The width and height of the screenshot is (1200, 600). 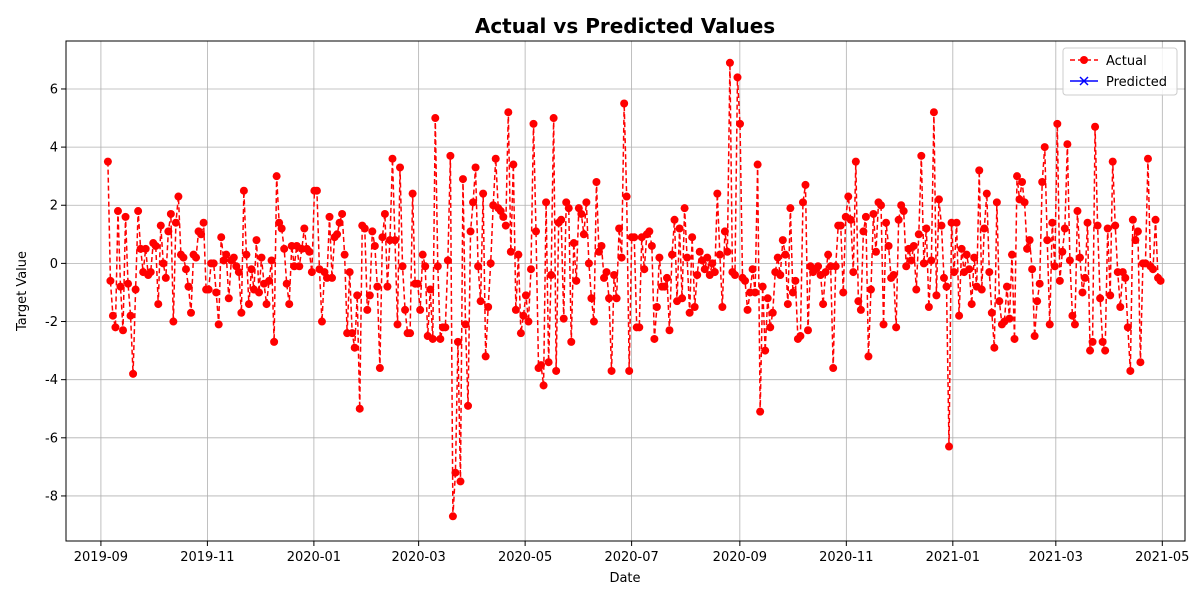 What do you see at coordinates (631, 557) in the screenshot?
I see `x-tick-label: 2020-07` at bounding box center [631, 557].